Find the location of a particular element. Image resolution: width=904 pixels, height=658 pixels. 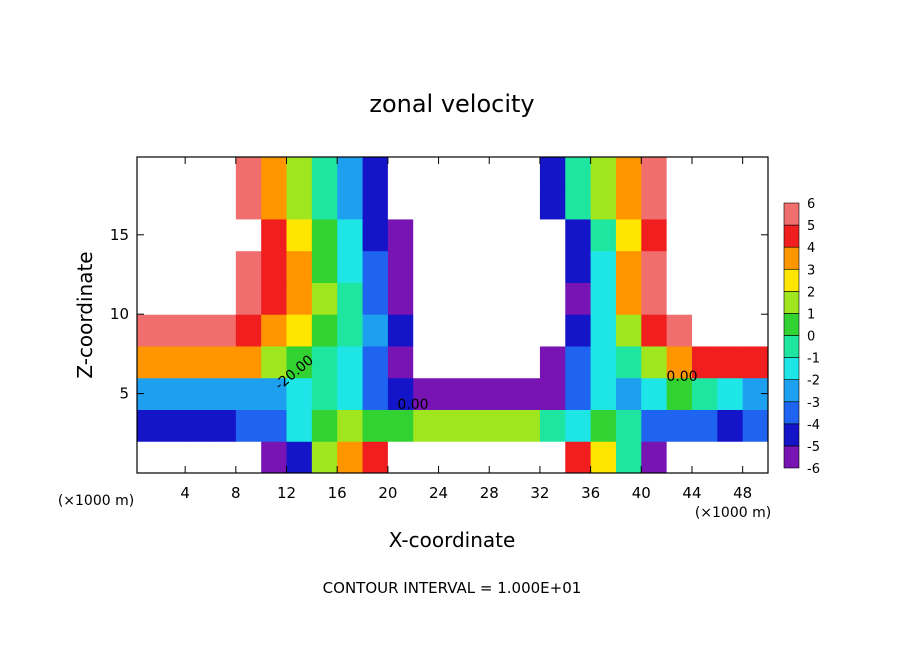

colorbar-label: -1 is located at coordinates (813, 359).